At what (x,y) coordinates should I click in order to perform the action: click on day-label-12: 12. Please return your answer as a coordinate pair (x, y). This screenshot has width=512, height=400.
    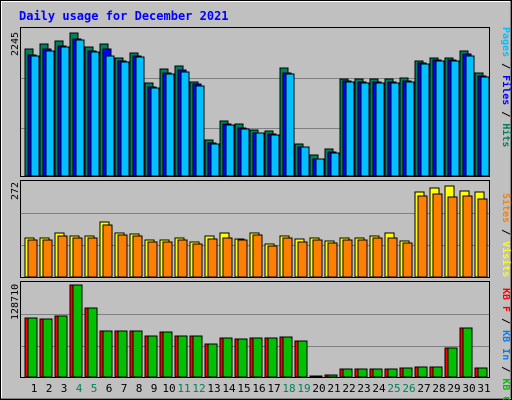
    Looking at the image, I should click on (198, 388).